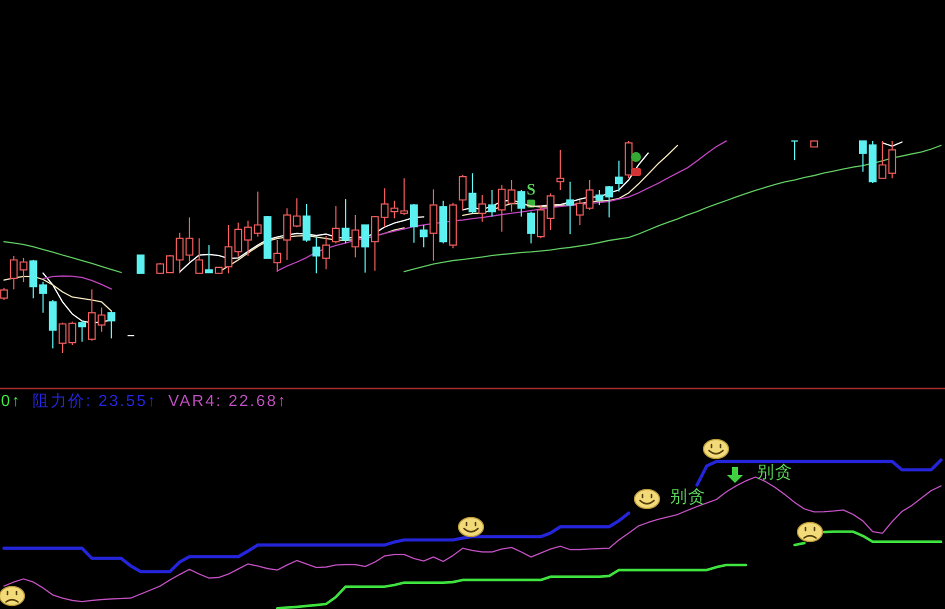  I want to click on text: 阻力价: 23.55↑, so click(95, 401).